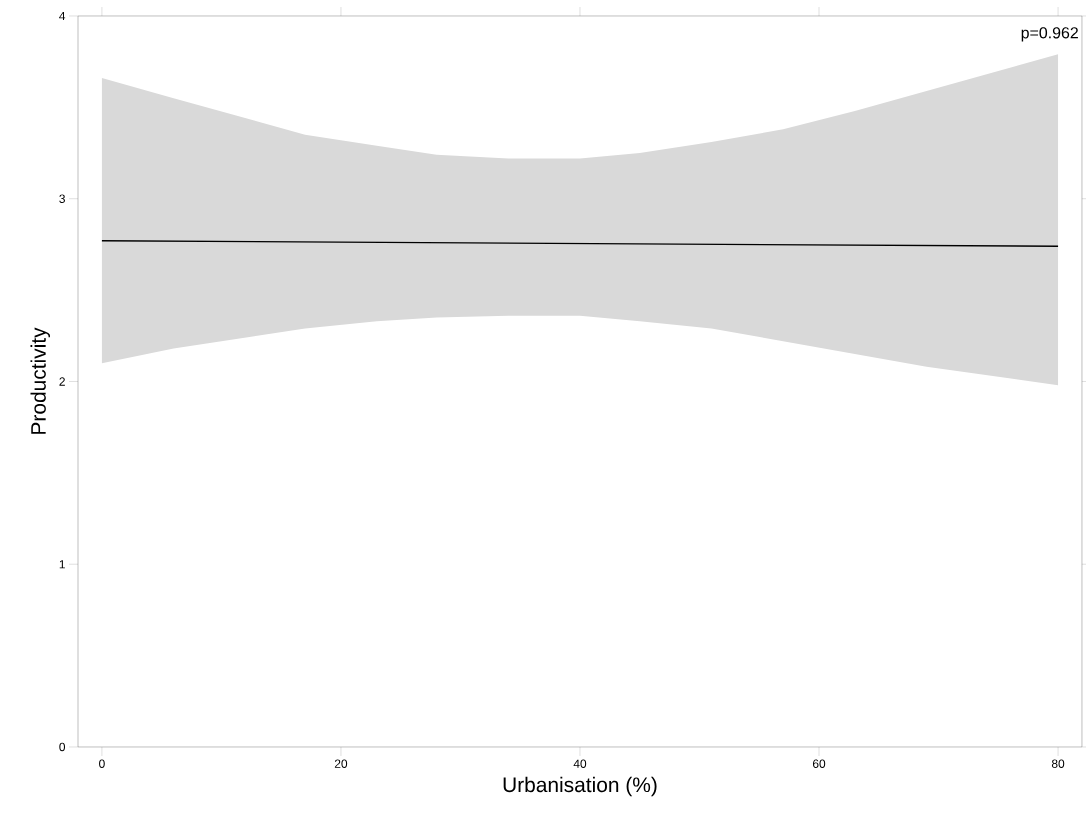 Image resolution: width=1086 pixels, height=824 pixels. I want to click on annotation: p=0.962, so click(1049, 34).